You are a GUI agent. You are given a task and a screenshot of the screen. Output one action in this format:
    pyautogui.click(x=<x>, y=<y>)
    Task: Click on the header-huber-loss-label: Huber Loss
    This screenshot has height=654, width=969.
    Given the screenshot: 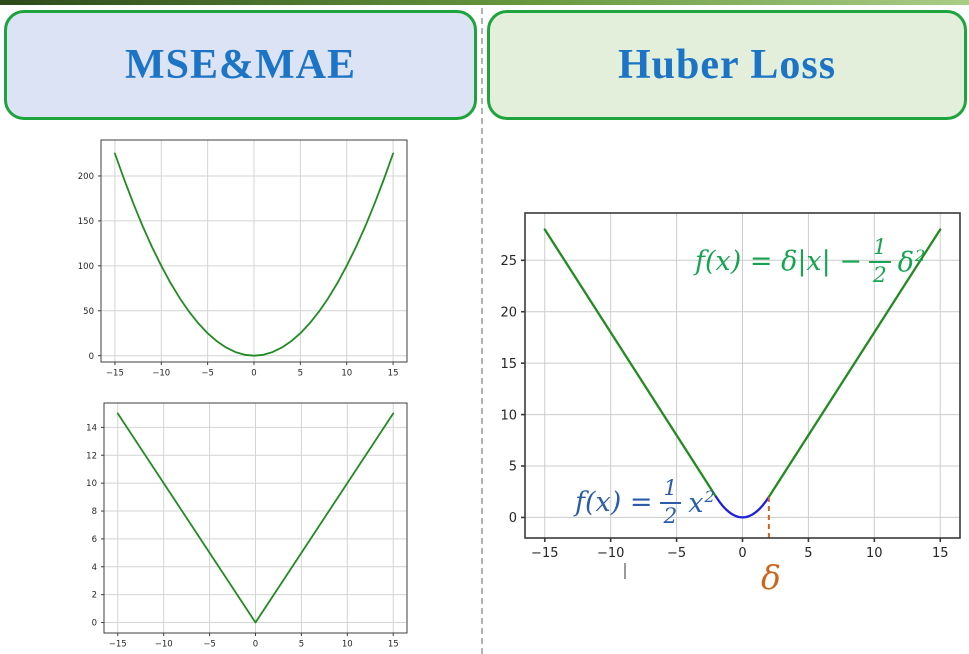 What is the action you would take?
    pyautogui.click(x=727, y=65)
    